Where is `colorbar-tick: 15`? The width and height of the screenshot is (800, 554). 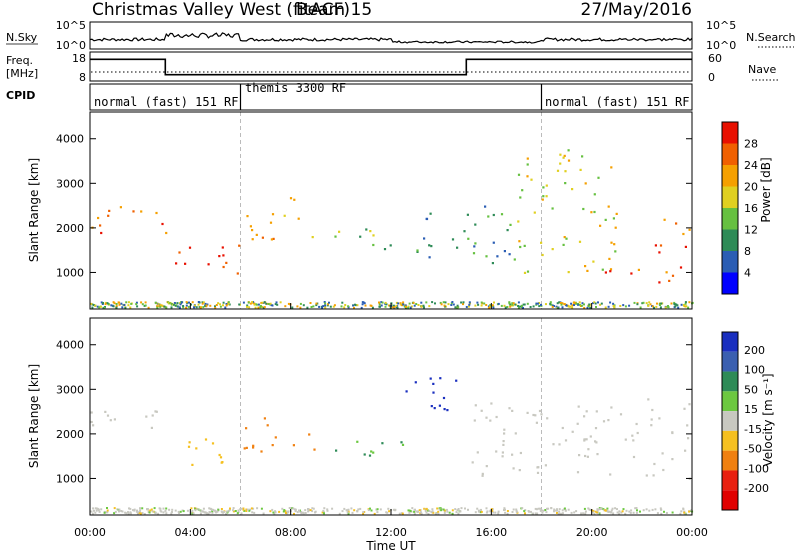 colorbar-tick: 15 is located at coordinates (751, 409).